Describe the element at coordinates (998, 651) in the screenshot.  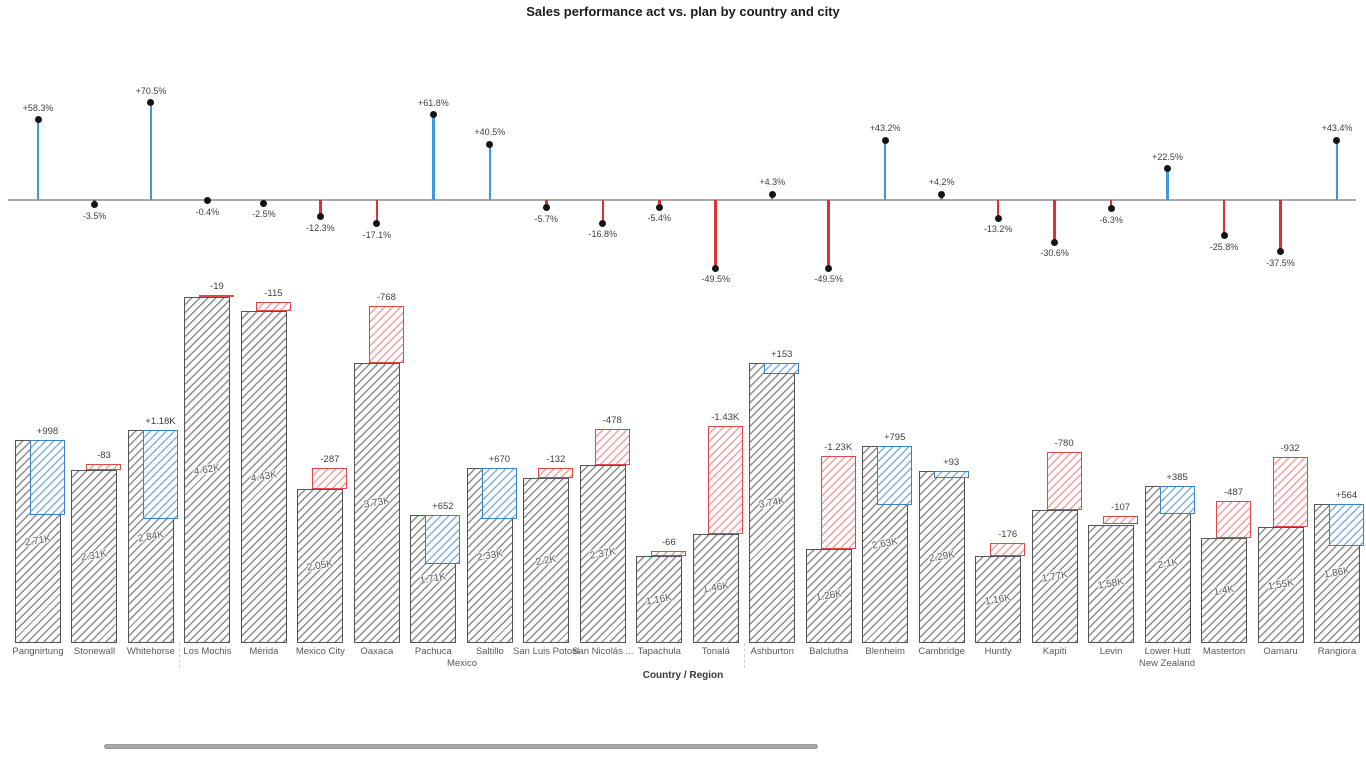
I see `city-label: Huntly` at that location.